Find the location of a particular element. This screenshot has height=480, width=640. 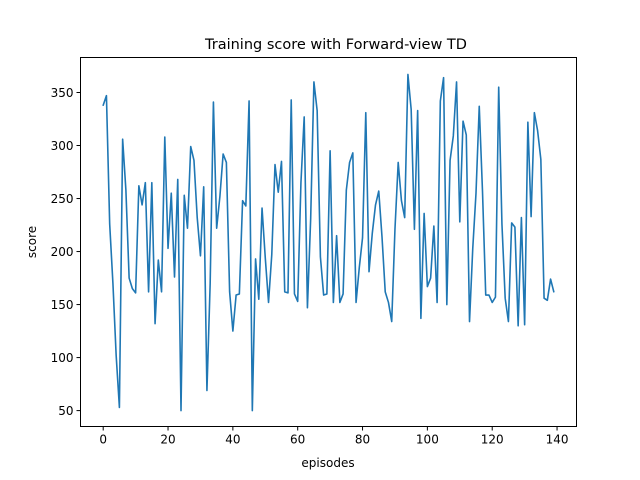

x-tick-label: 0 is located at coordinates (103, 440).